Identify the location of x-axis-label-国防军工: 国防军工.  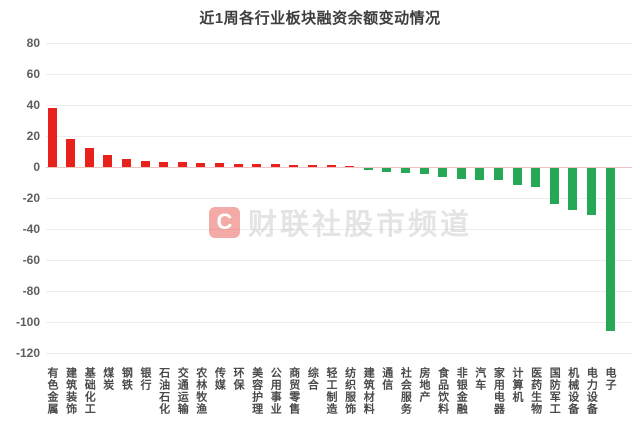
(554, 391).